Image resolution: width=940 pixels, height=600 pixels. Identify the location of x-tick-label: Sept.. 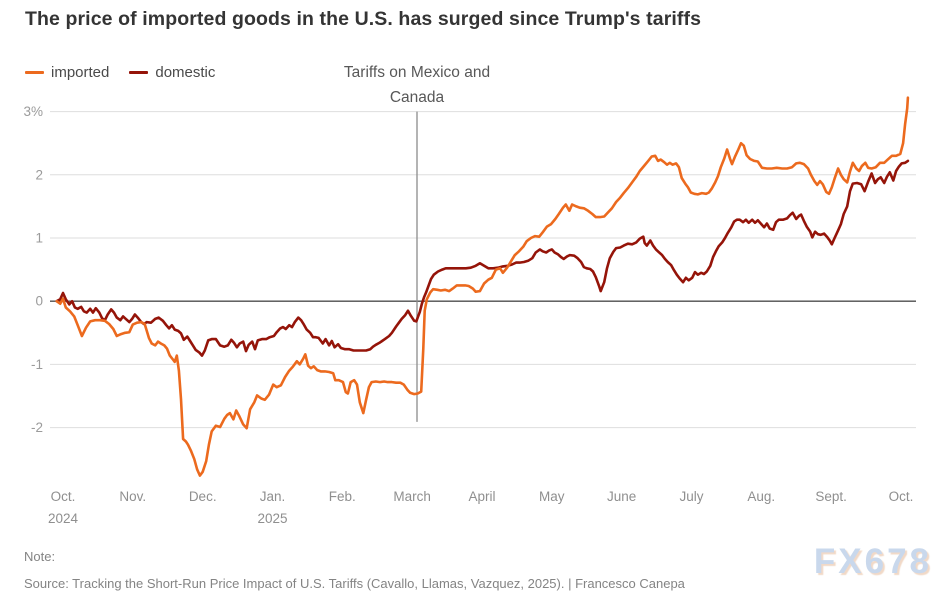
(831, 496).